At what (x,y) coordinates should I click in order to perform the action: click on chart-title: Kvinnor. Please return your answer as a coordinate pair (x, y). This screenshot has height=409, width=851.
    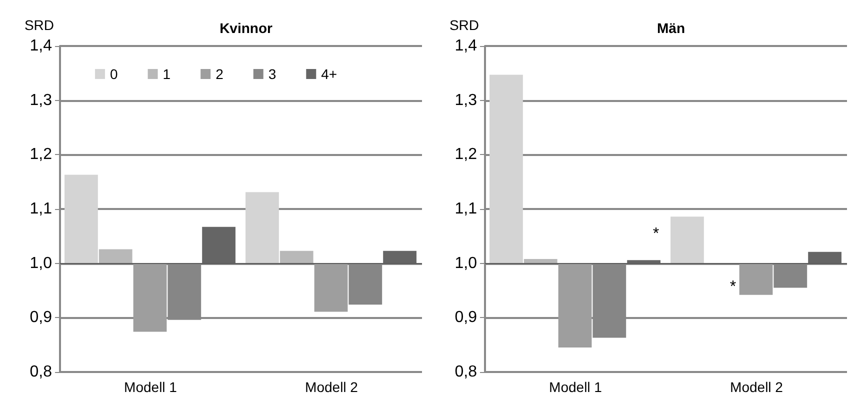
    Looking at the image, I should click on (246, 28).